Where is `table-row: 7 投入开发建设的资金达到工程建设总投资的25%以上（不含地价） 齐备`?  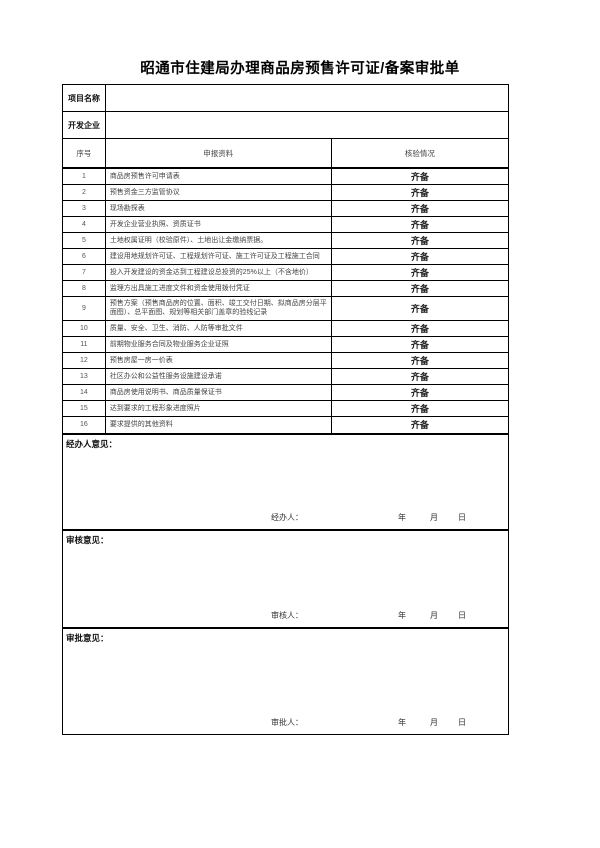
table-row: 7 投入开发建设的资金达到工程建设总投资的25%以上（不含地价） 齐备 is located at coordinates (285, 273).